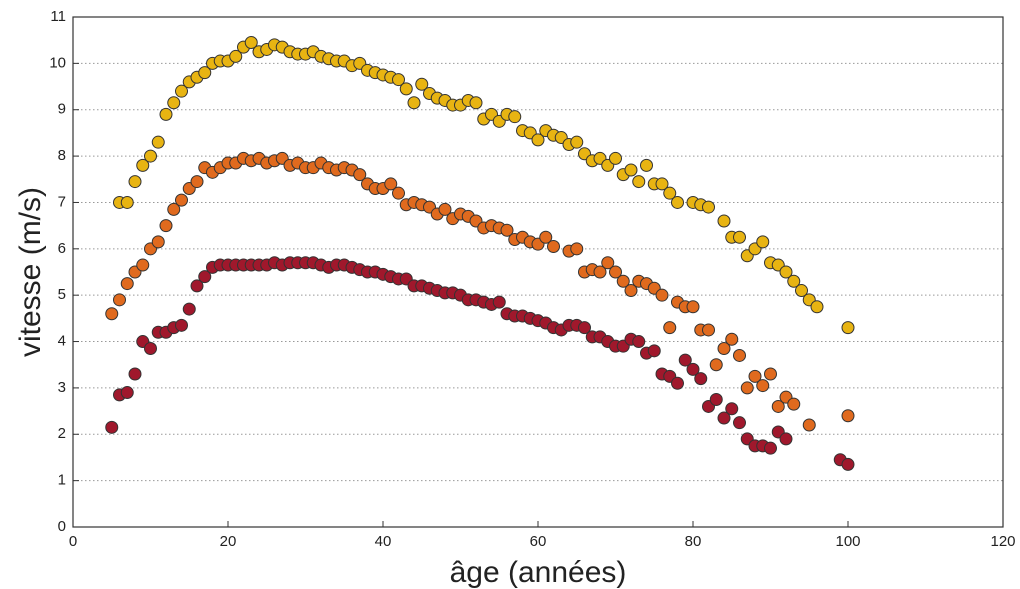 The image size is (1020, 589). What do you see at coordinates (693, 541) in the screenshot?
I see `x-tick-label: 80` at bounding box center [693, 541].